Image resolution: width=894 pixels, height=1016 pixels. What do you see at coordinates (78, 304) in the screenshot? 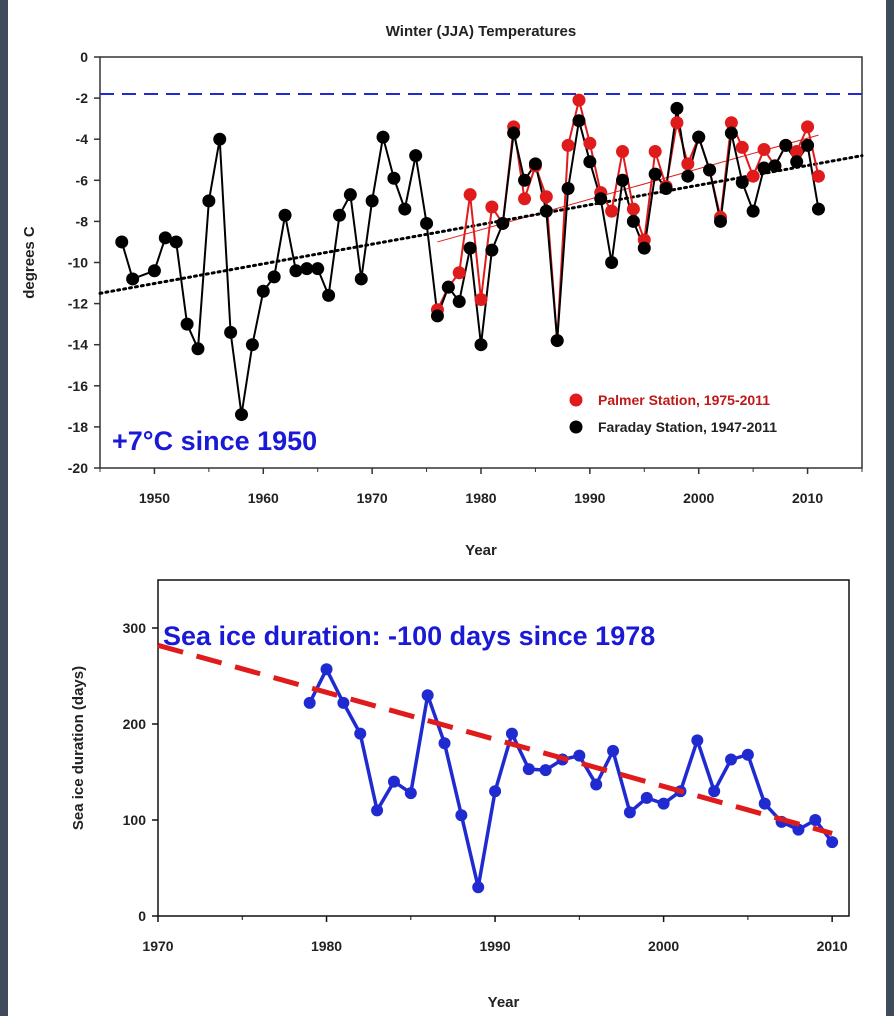
I see `y-tick-label: -12` at bounding box center [78, 304].